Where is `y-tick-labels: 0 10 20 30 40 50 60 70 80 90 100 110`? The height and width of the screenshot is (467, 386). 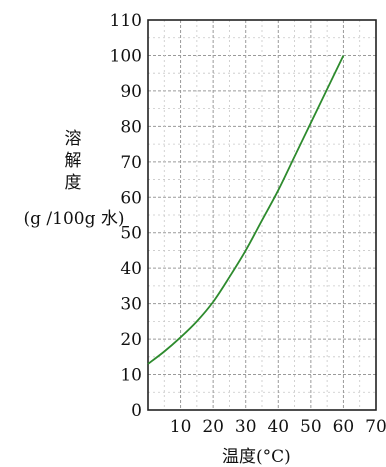 y-tick-labels: 0 10 20 30 40 50 60 70 80 90 100 110 is located at coordinates (126, 216).